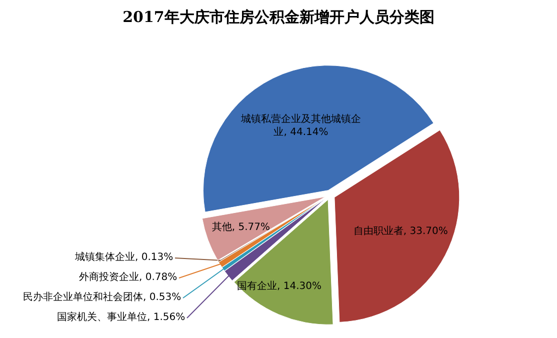 This screenshot has height=338, width=557. I want to click on slice-label: 国有企业, 14.30%, so click(279, 287).